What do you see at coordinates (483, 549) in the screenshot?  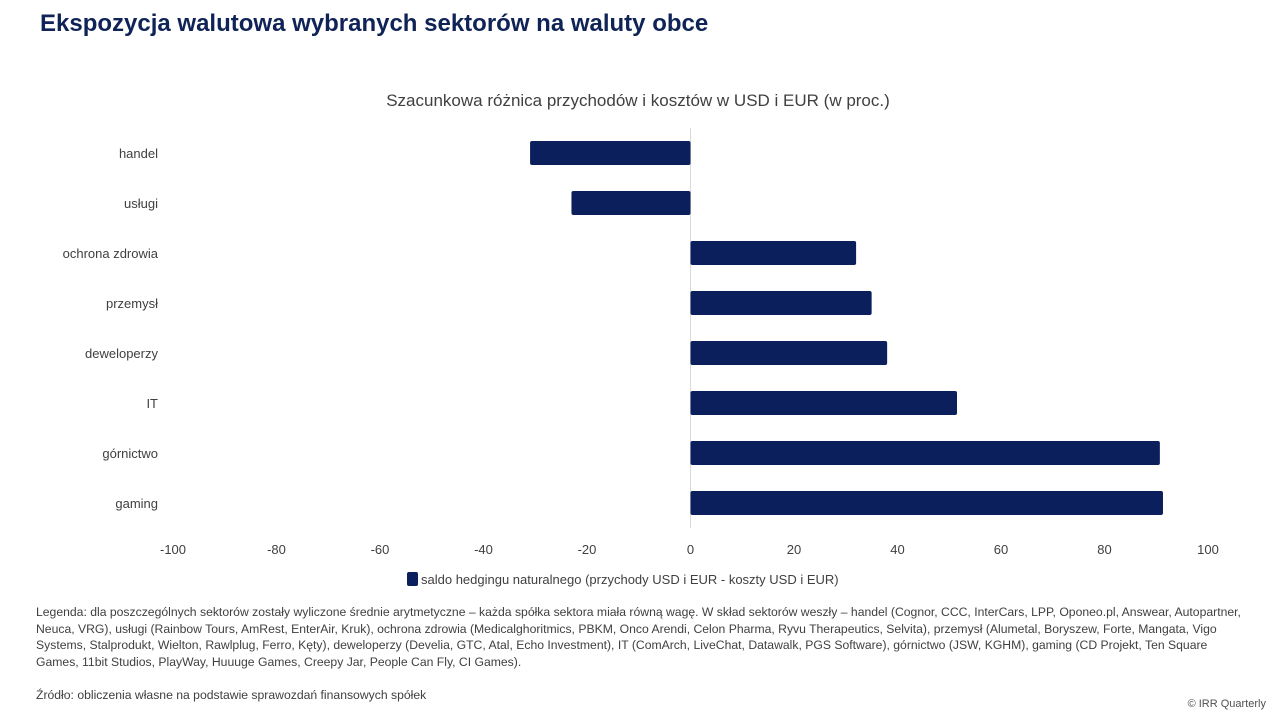 I see `x-tick-label: -40` at bounding box center [483, 549].